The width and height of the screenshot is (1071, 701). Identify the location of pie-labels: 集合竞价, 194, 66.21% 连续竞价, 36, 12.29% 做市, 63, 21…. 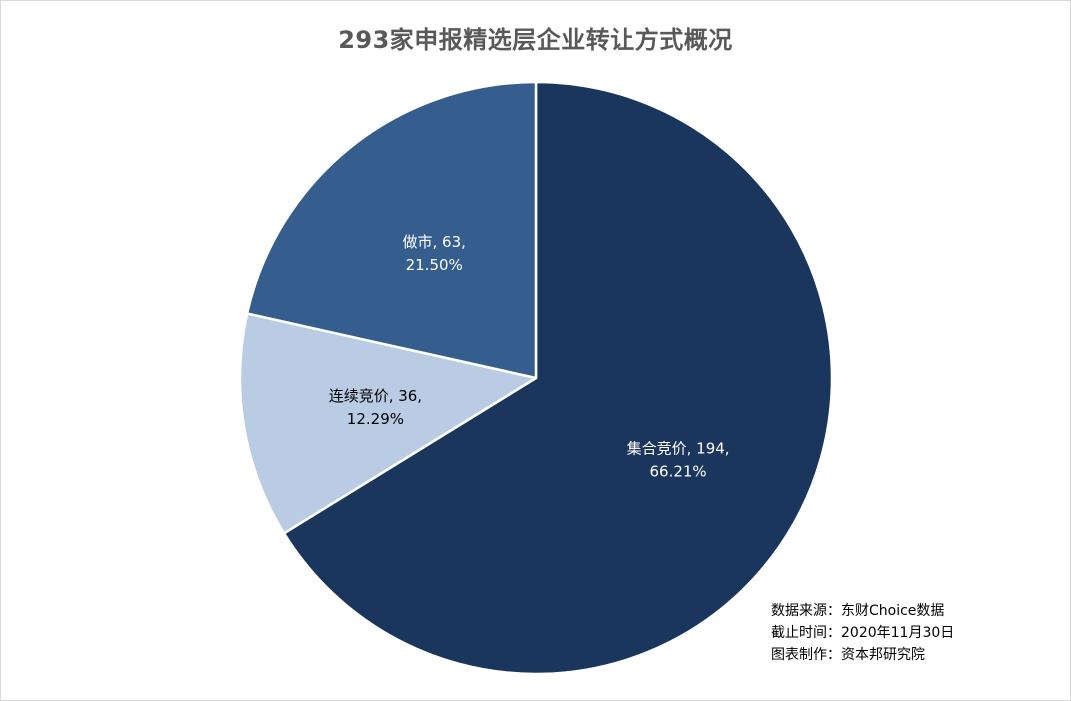
(529, 356).